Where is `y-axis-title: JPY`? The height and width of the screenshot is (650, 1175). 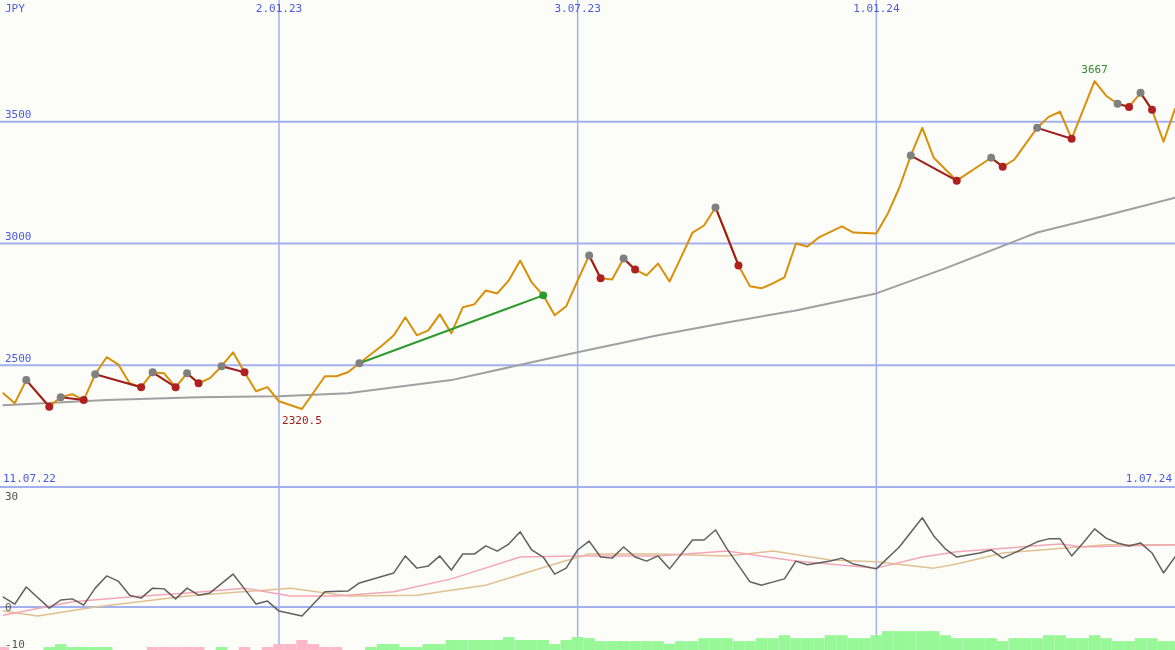 y-axis-title: JPY is located at coordinates (15, 8).